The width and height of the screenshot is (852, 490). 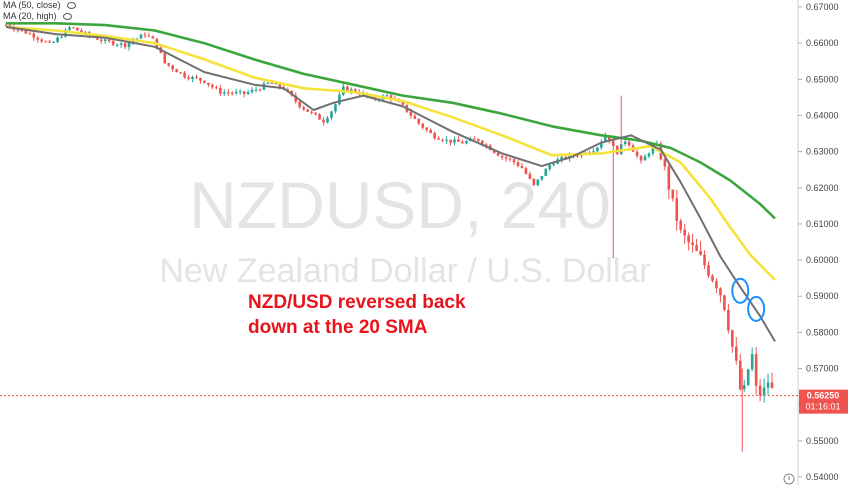 What do you see at coordinates (32, 5) in the screenshot?
I see `legend-label-ma50: MA (50, close)` at bounding box center [32, 5].